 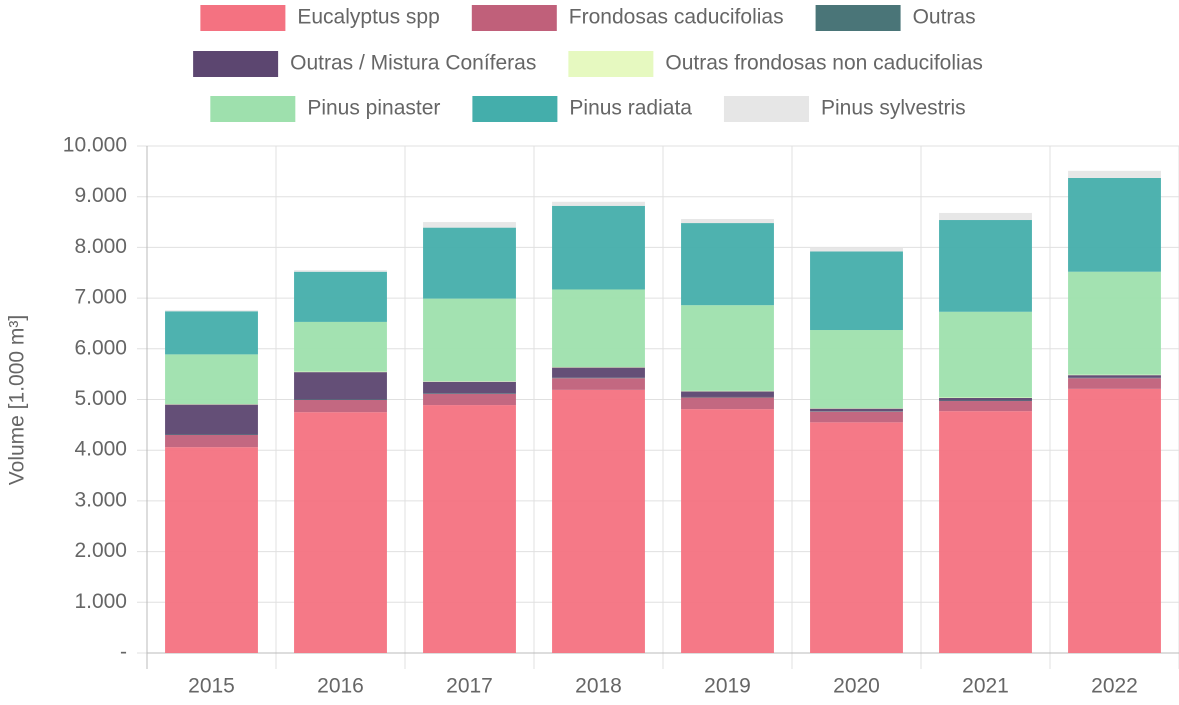 I want to click on legend-label: Eucalyptus spp, so click(x=368, y=17).